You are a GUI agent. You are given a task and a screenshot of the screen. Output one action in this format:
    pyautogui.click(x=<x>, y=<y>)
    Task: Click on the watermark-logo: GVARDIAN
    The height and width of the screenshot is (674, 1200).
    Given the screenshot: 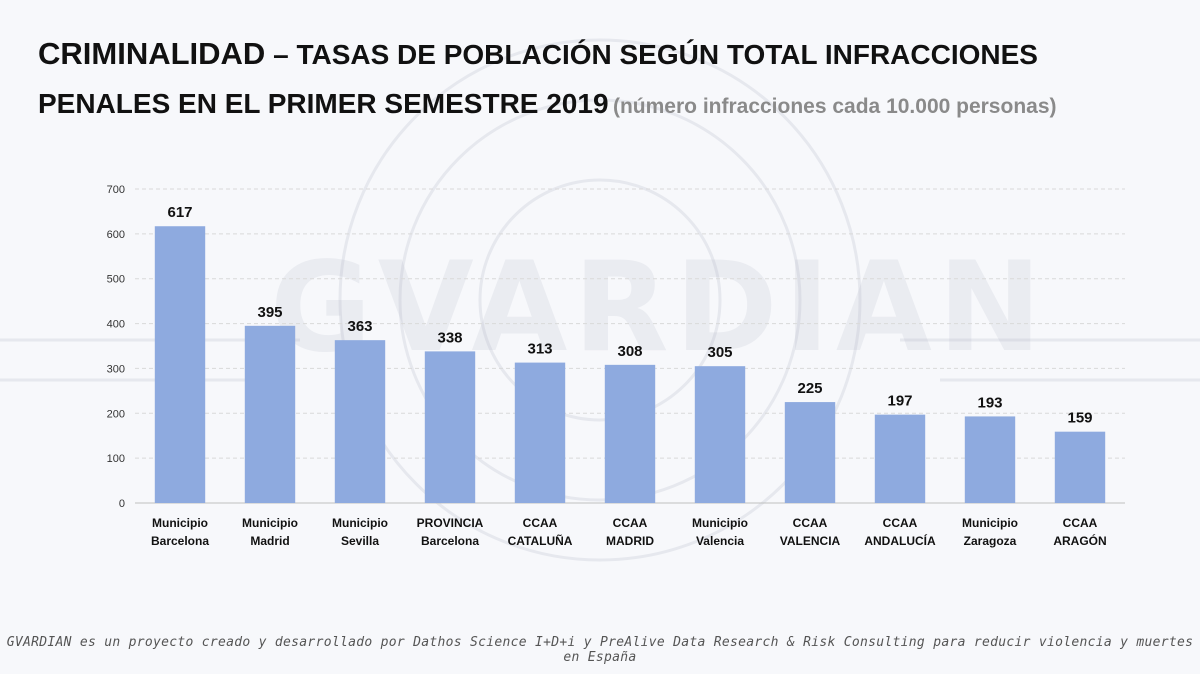 What is the action you would take?
    pyautogui.click(x=659, y=308)
    